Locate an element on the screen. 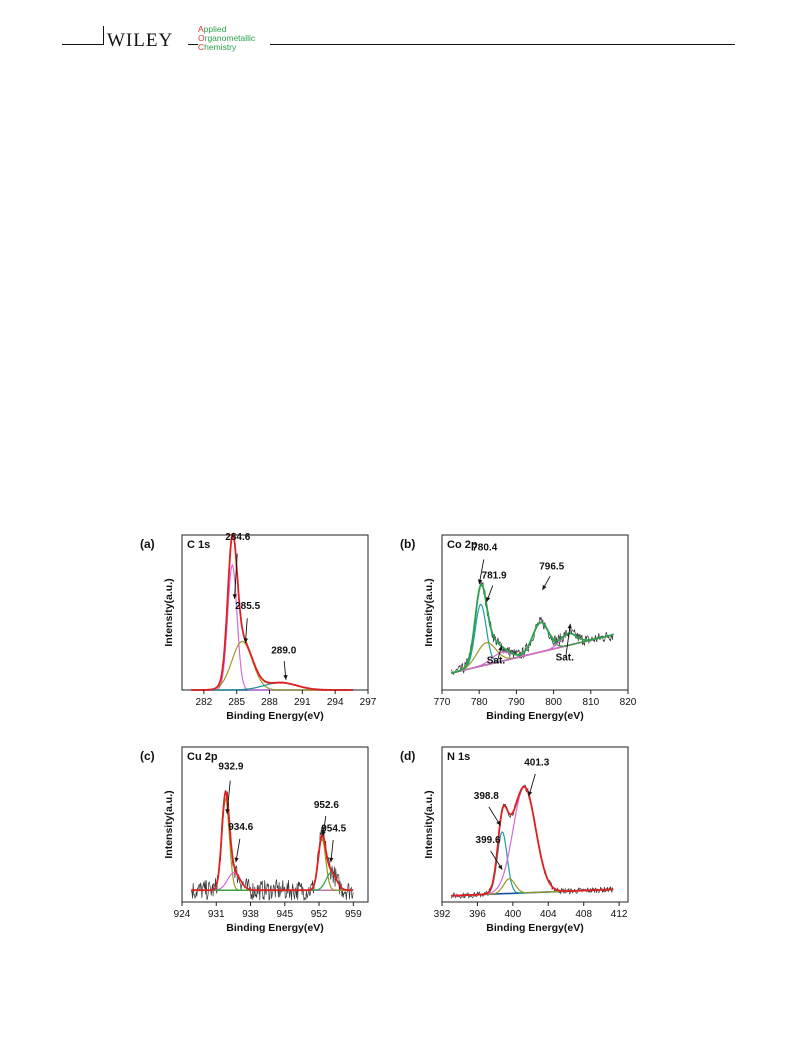 This screenshot has width=793, height=1043. x-tick-label: 291 is located at coordinates (302, 702).